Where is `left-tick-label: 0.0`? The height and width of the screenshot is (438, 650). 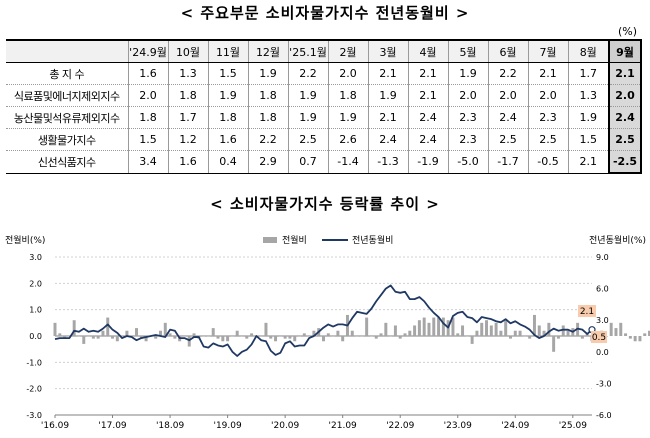 left-tick-label: 0.0 is located at coordinates (35, 336).